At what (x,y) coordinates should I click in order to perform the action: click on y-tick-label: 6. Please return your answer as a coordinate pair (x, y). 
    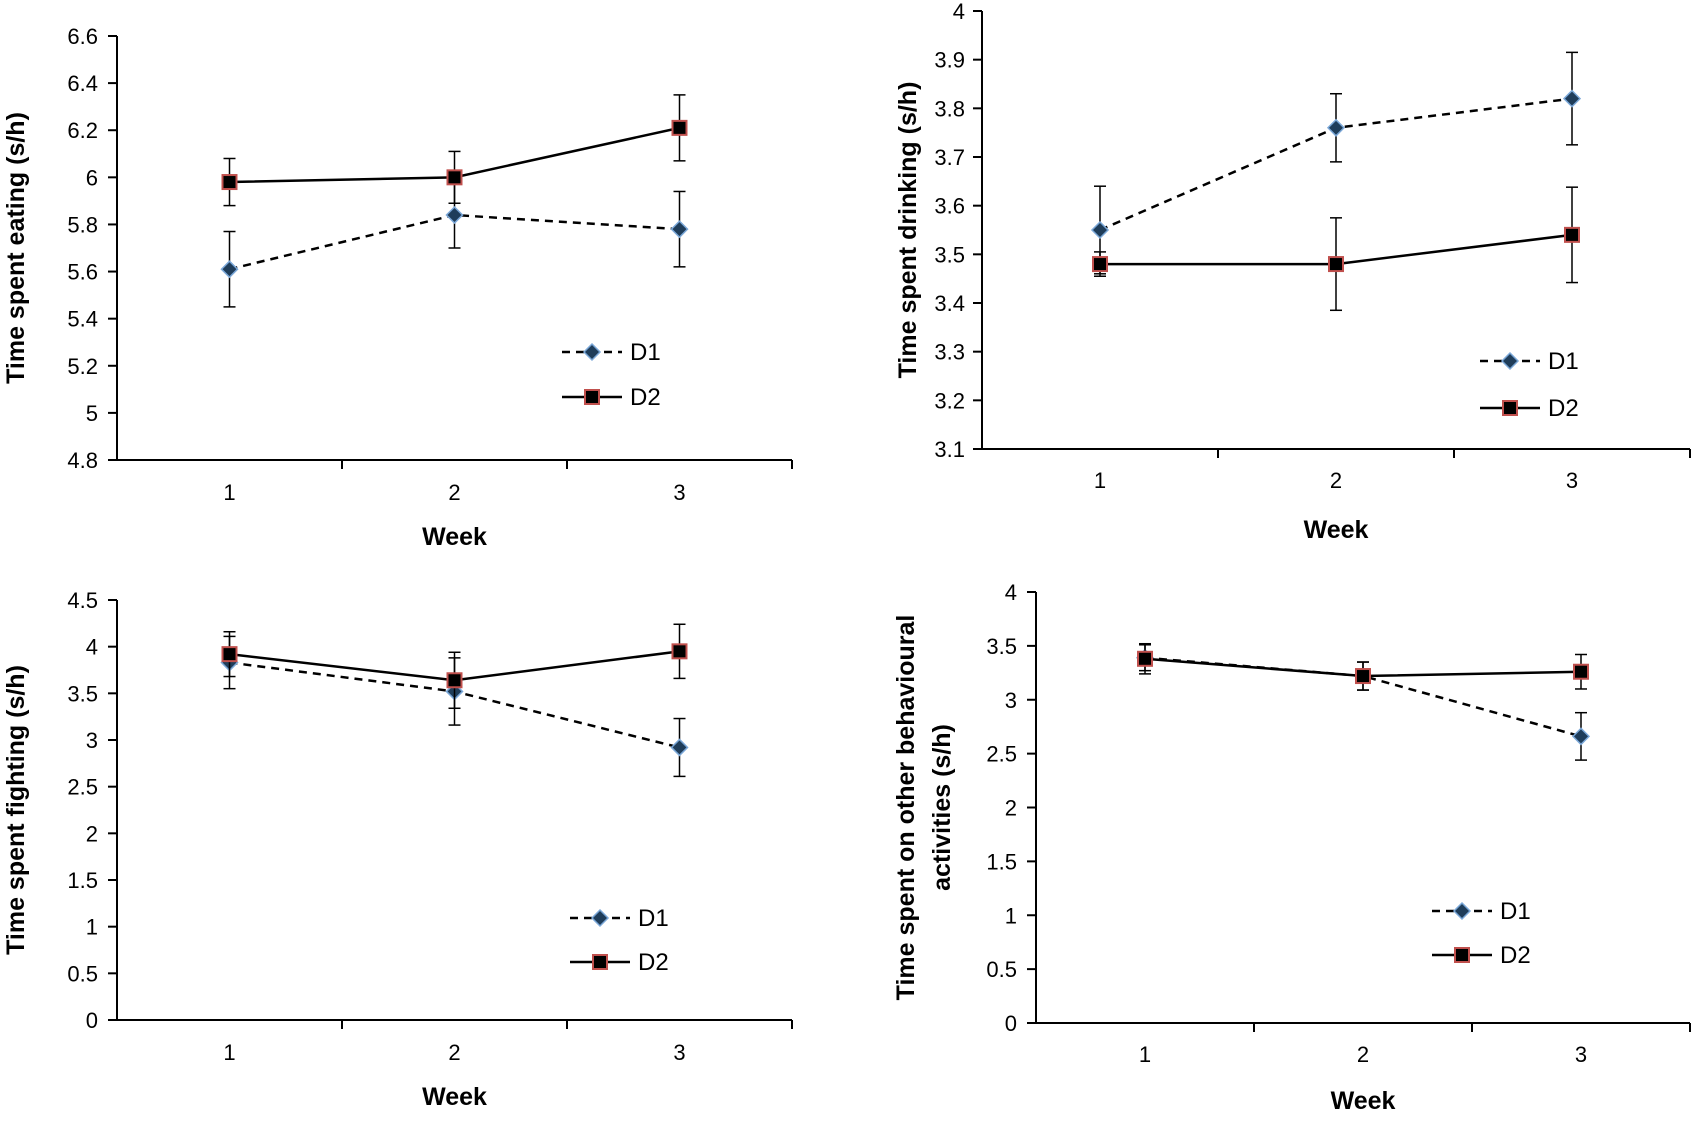
    Looking at the image, I should click on (92, 177).